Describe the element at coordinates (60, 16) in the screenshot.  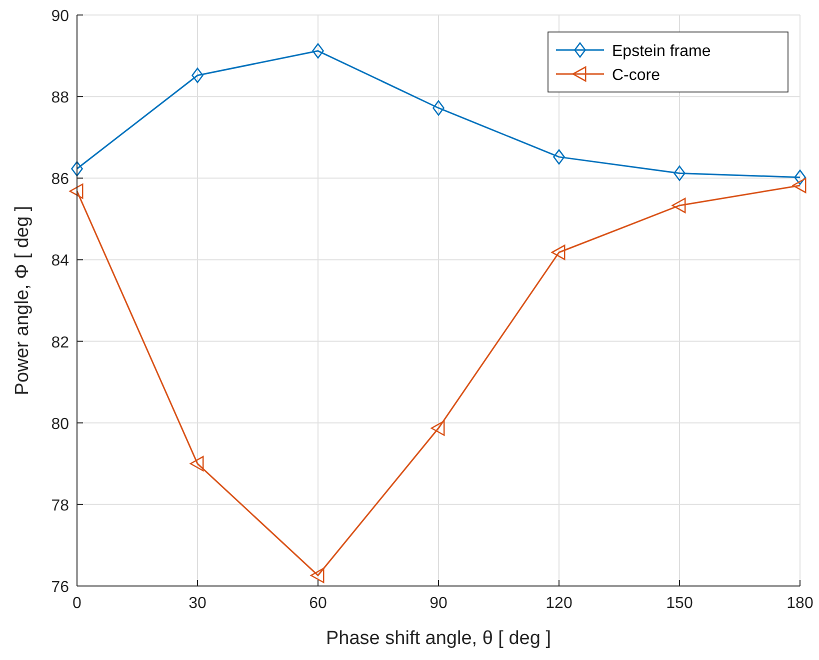
I see `y-tick-label: 90` at that location.